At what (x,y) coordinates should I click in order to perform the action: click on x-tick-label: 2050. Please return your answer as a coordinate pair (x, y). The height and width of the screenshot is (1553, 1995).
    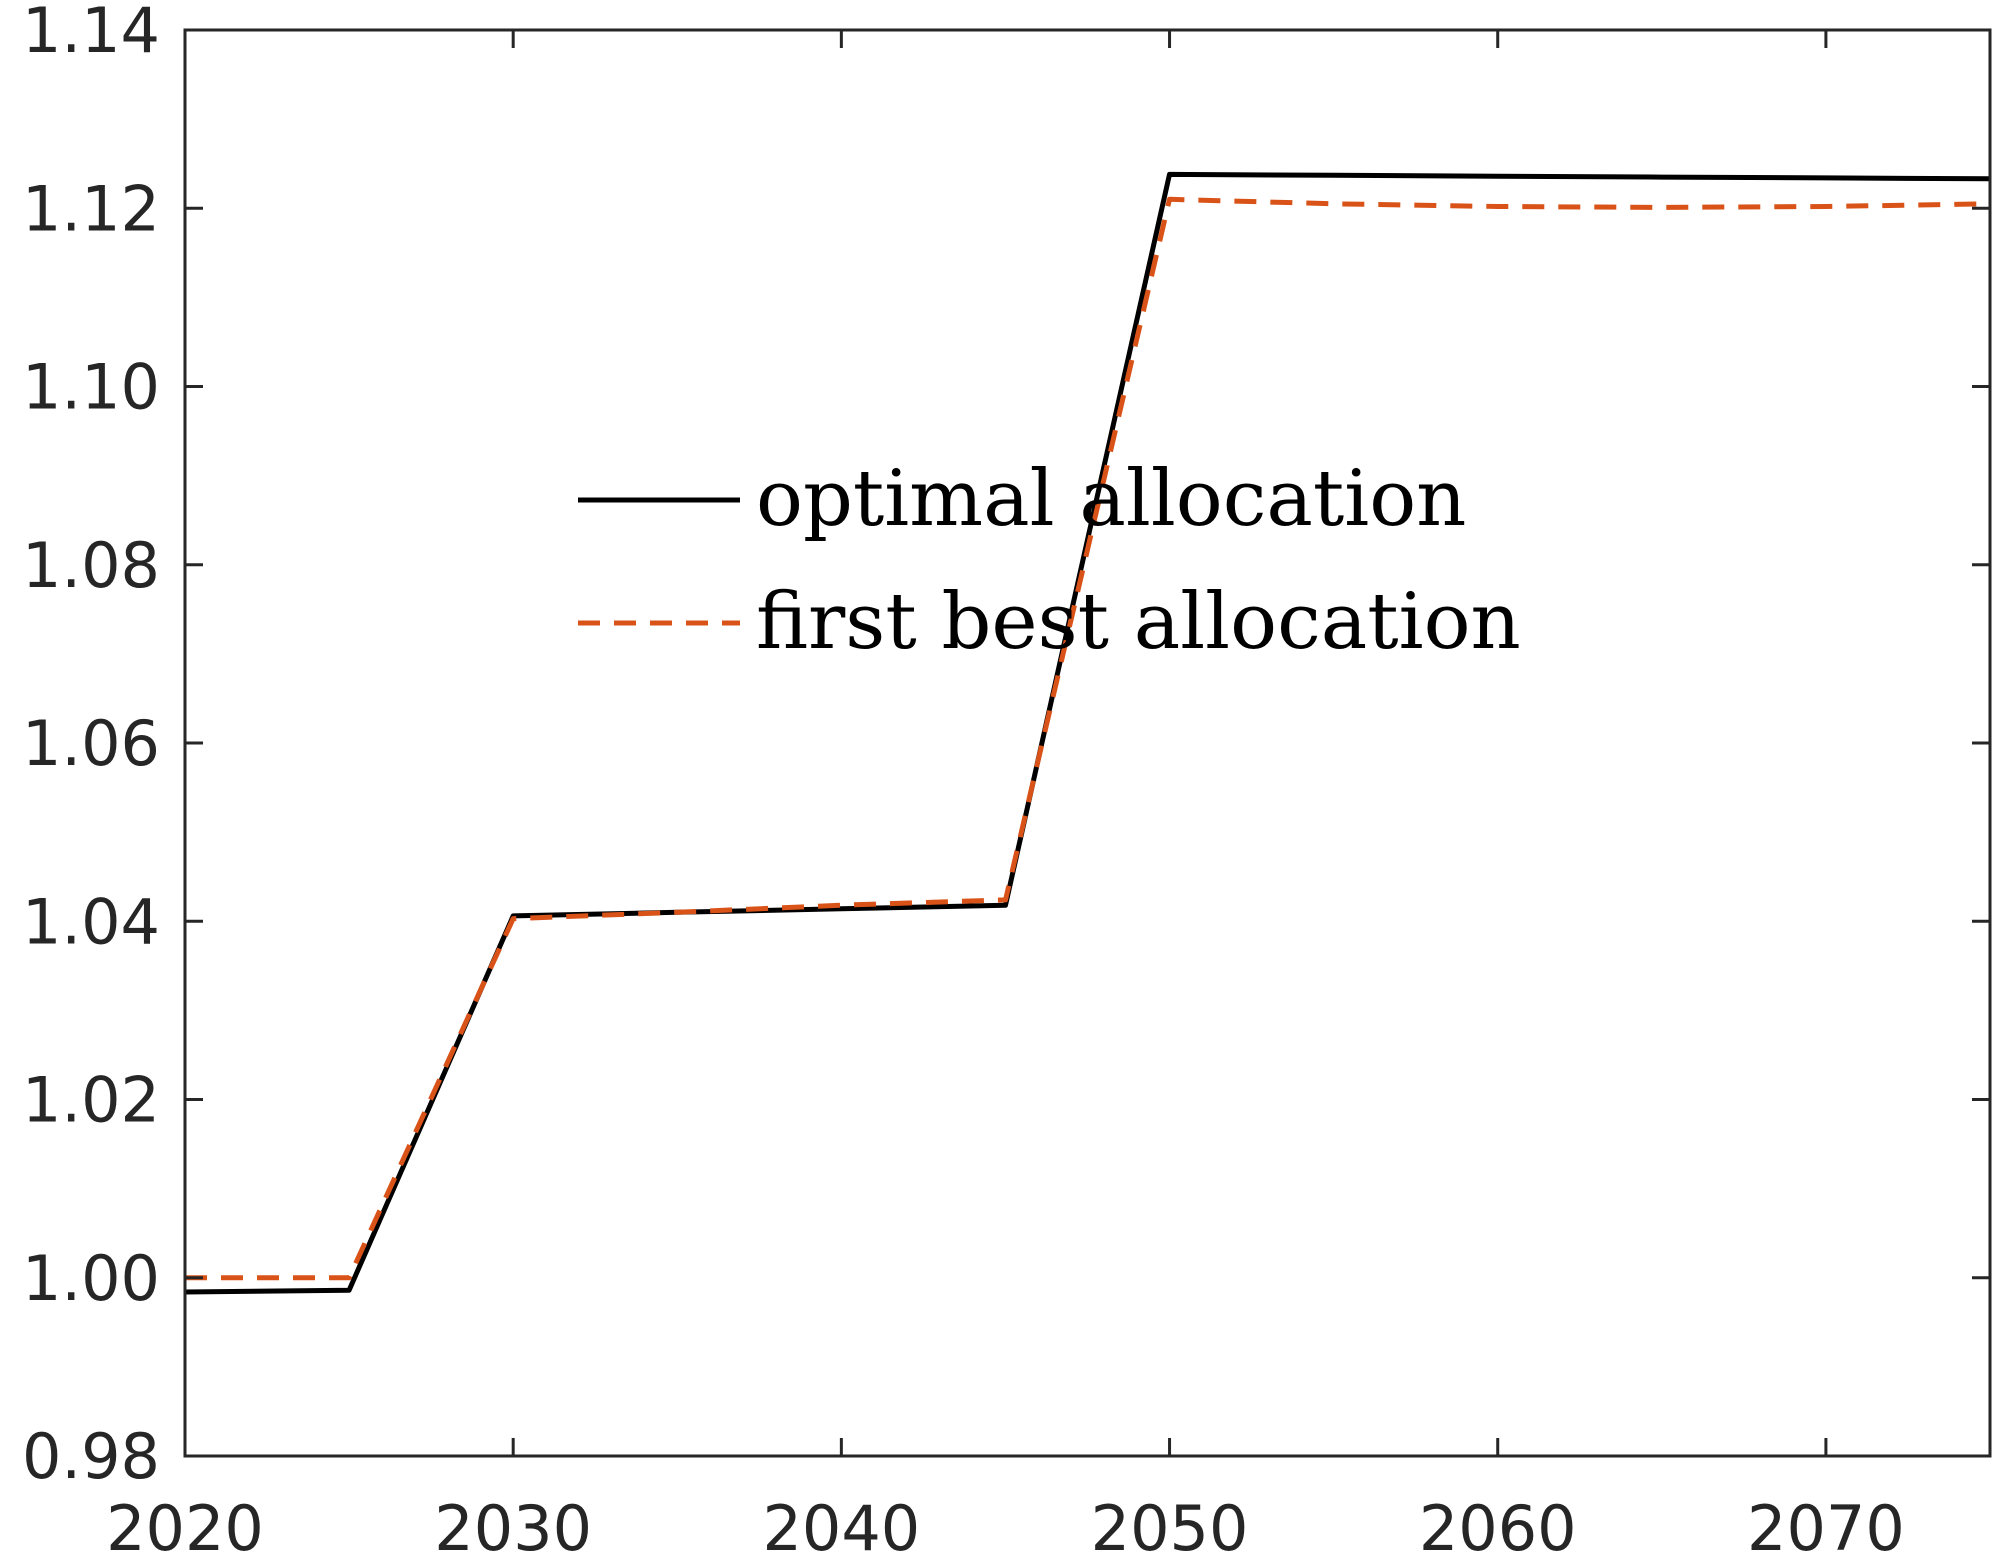
    Looking at the image, I should click on (1170, 1522).